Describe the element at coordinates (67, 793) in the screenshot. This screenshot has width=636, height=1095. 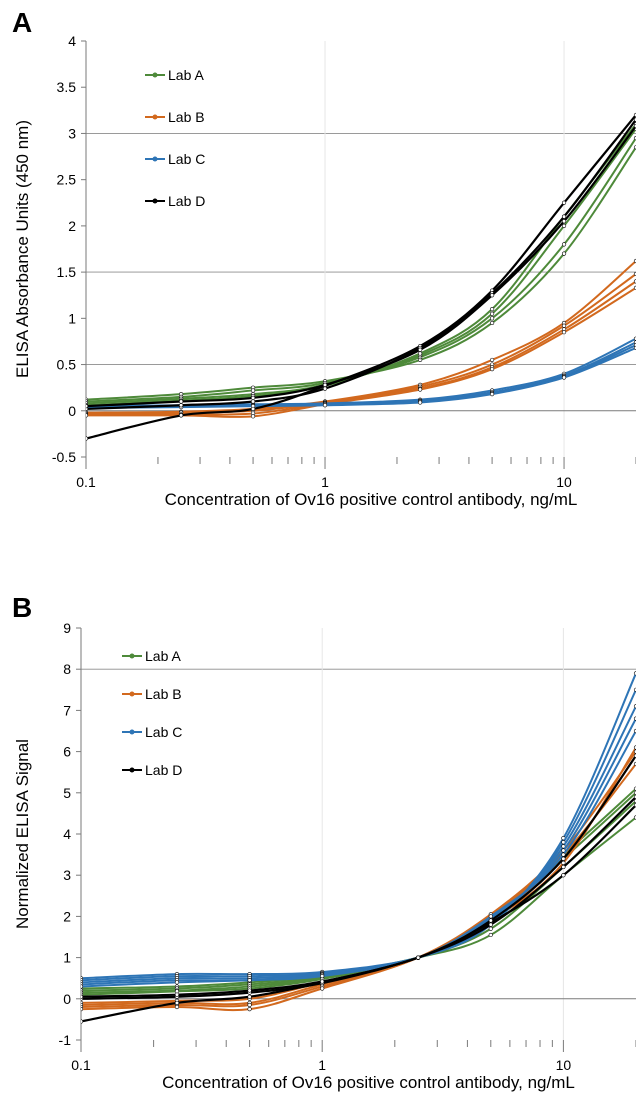
I see `y-tick-label: 5` at that location.